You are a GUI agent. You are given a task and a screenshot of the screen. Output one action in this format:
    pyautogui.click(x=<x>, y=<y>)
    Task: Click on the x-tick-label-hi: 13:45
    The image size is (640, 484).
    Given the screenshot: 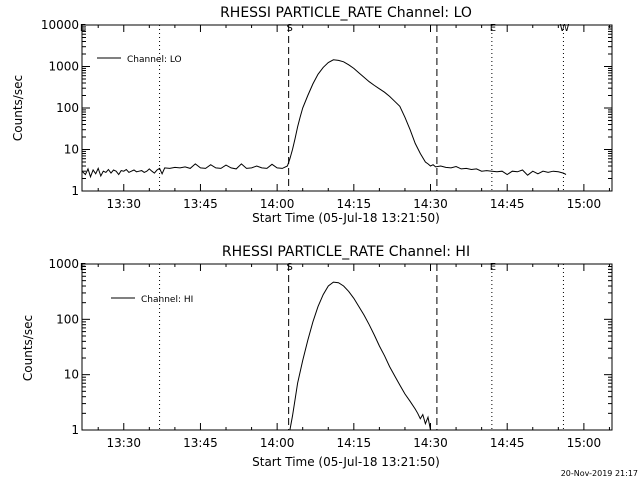 What is the action you would take?
    pyautogui.click(x=200, y=443)
    